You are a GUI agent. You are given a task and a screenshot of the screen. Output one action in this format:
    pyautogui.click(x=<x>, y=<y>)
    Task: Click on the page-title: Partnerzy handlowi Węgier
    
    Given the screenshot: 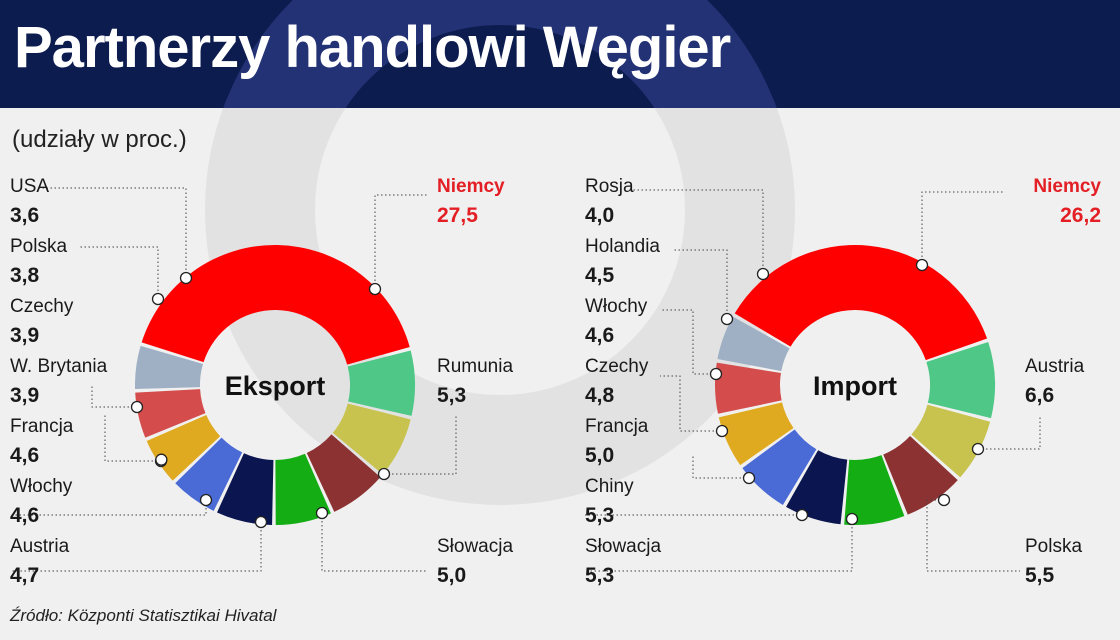 What is the action you would take?
    pyautogui.click(x=372, y=47)
    